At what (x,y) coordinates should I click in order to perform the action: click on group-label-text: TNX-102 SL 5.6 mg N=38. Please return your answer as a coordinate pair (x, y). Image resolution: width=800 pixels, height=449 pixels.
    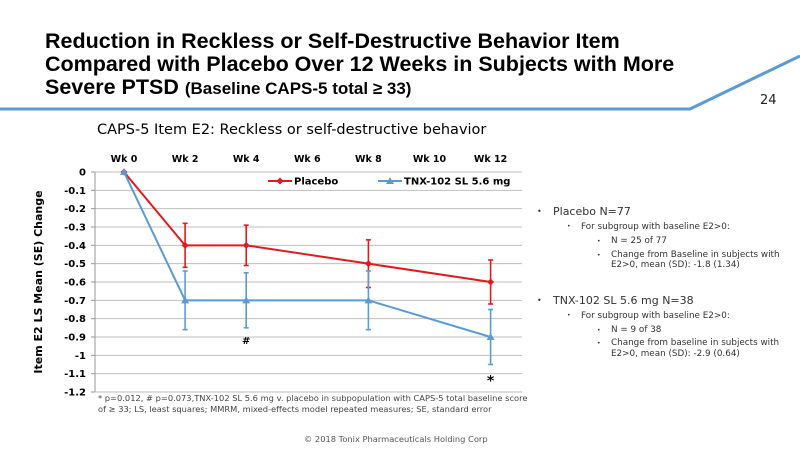
    Looking at the image, I should click on (623, 300).